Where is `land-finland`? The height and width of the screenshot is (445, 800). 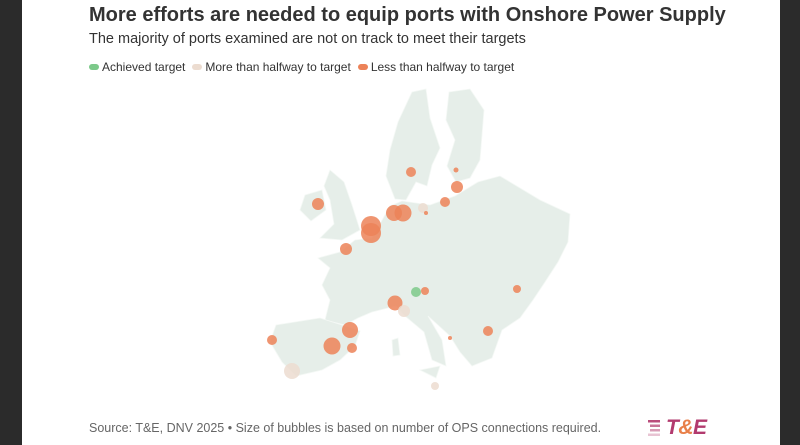 land-finland is located at coordinates (465, 135).